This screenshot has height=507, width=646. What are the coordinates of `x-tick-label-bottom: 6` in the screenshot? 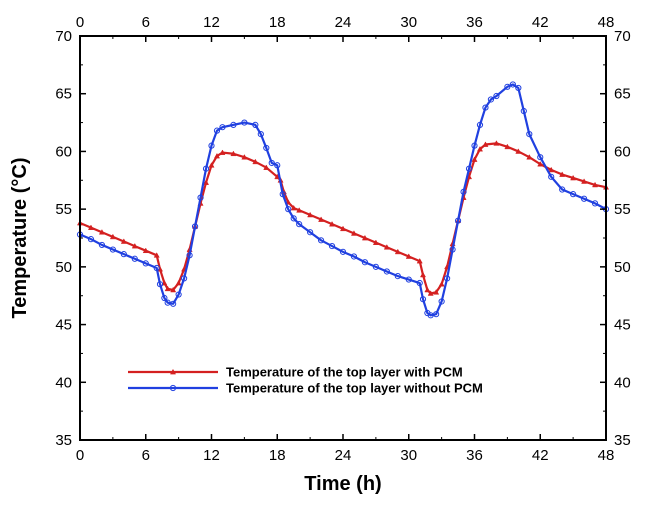 It's located at (146, 455).